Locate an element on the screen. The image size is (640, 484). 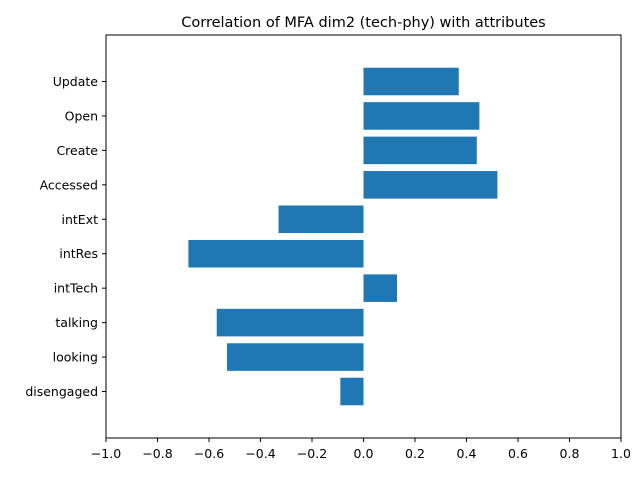
y-tick-label: looking is located at coordinates (75, 357).